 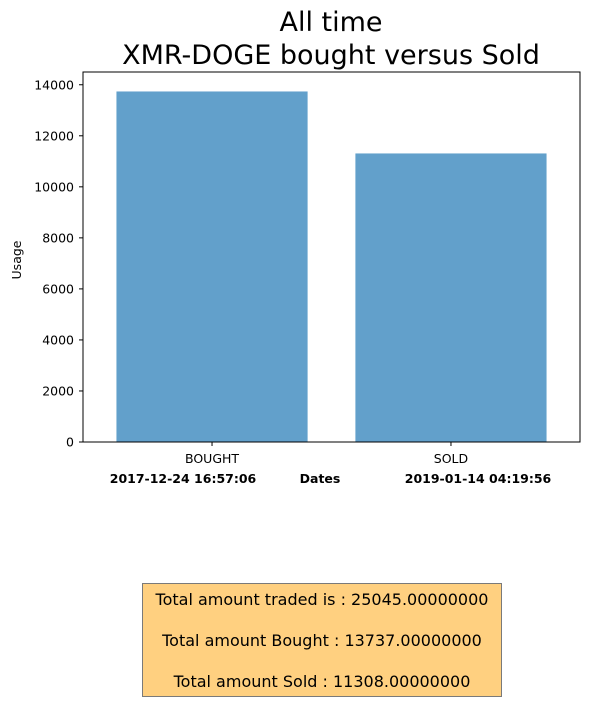 What do you see at coordinates (451, 458) in the screenshot?
I see `x-tick-label: SOLD` at bounding box center [451, 458].